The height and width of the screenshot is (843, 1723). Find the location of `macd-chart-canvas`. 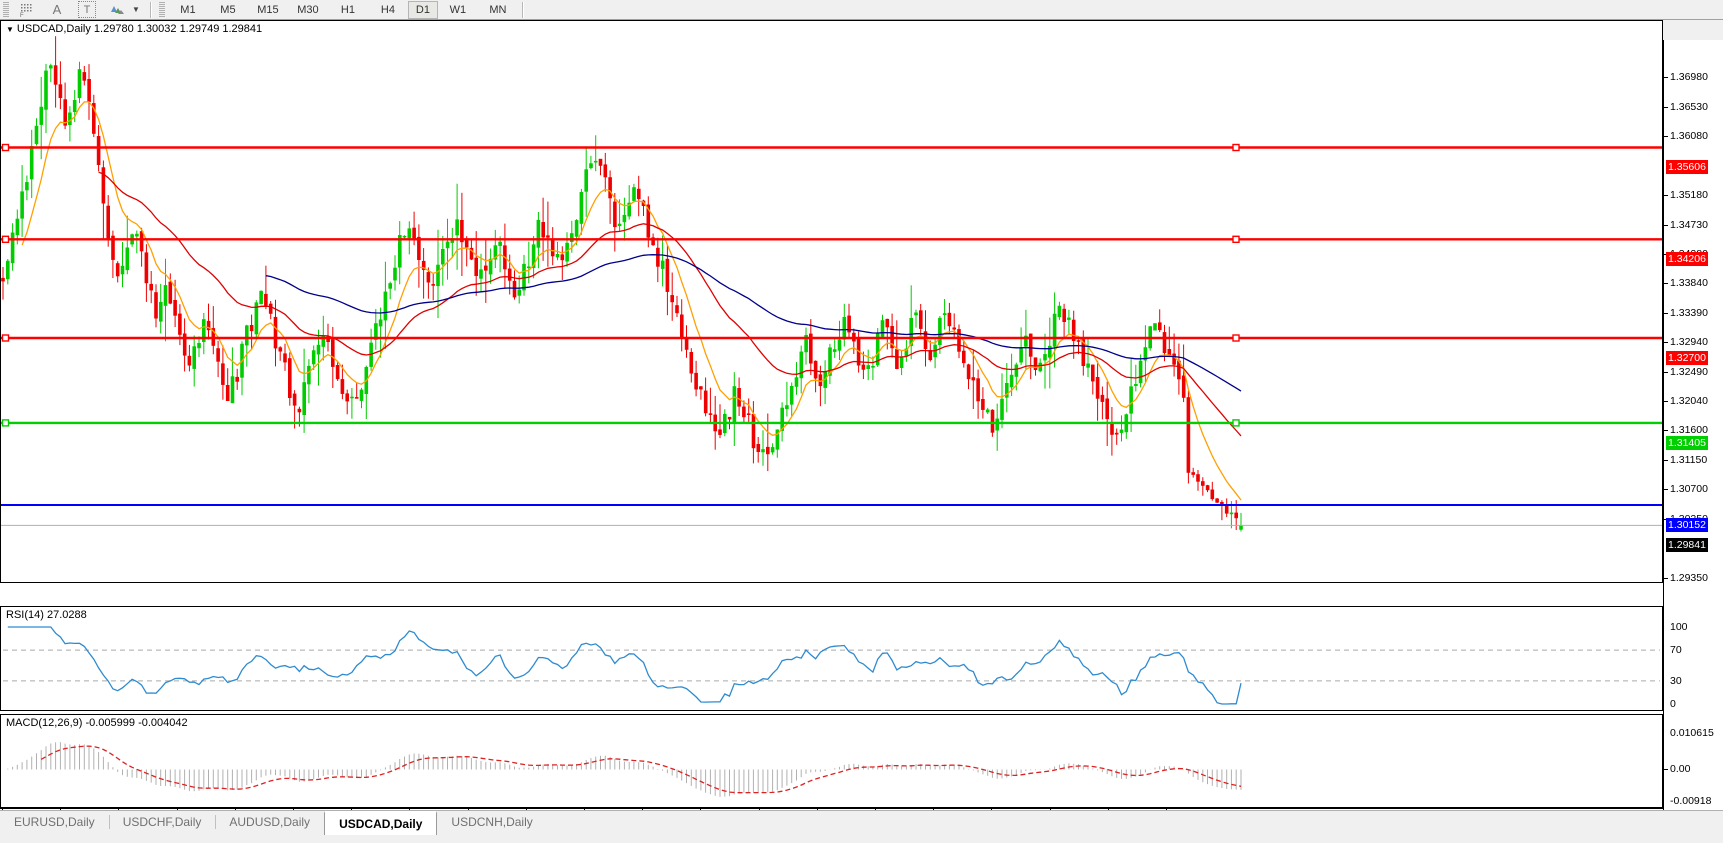

macd-chart-canvas is located at coordinates (831, 761).